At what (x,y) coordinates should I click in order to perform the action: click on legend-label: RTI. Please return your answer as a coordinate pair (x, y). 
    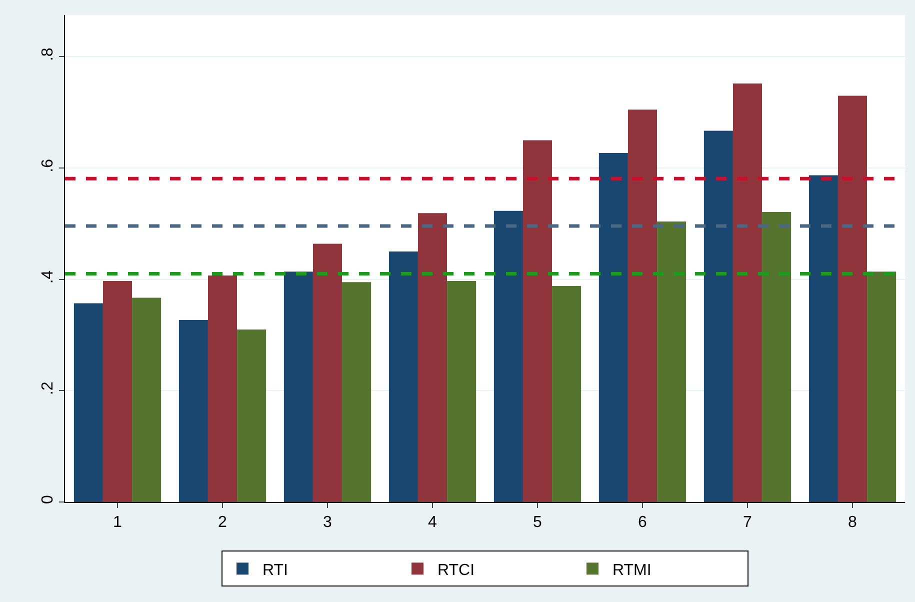
    Looking at the image, I should click on (275, 570).